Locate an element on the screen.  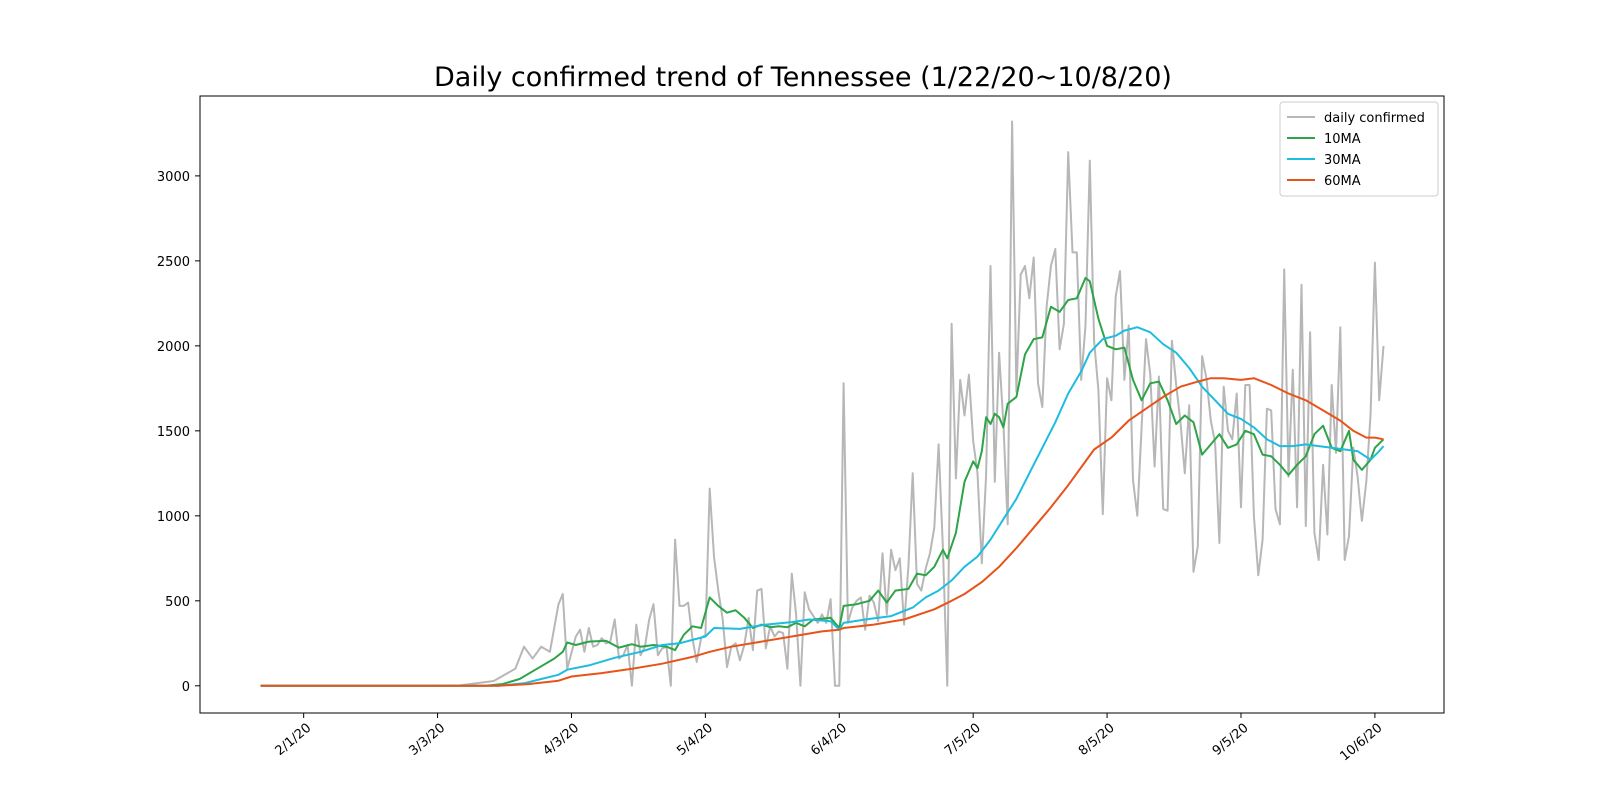
x-tick-label: 9/5/20 is located at coordinates (1231, 740).